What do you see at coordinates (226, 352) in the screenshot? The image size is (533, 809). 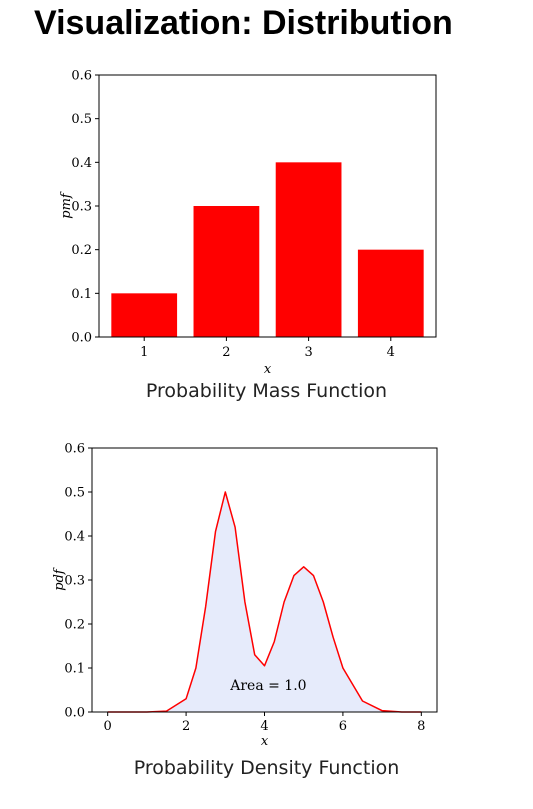 I see `pmf-x-tick-label: 2` at bounding box center [226, 352].